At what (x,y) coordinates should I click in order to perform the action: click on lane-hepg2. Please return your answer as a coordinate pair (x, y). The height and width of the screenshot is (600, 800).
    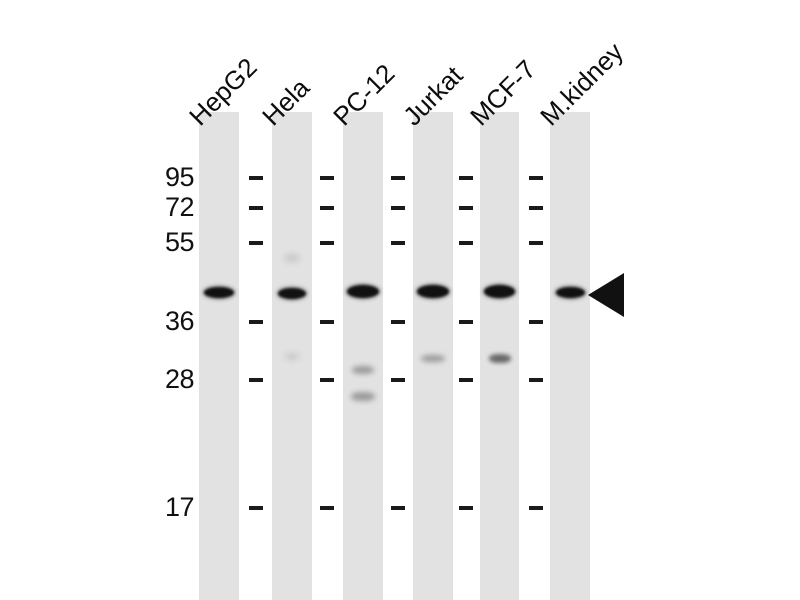
    Looking at the image, I should click on (219, 356).